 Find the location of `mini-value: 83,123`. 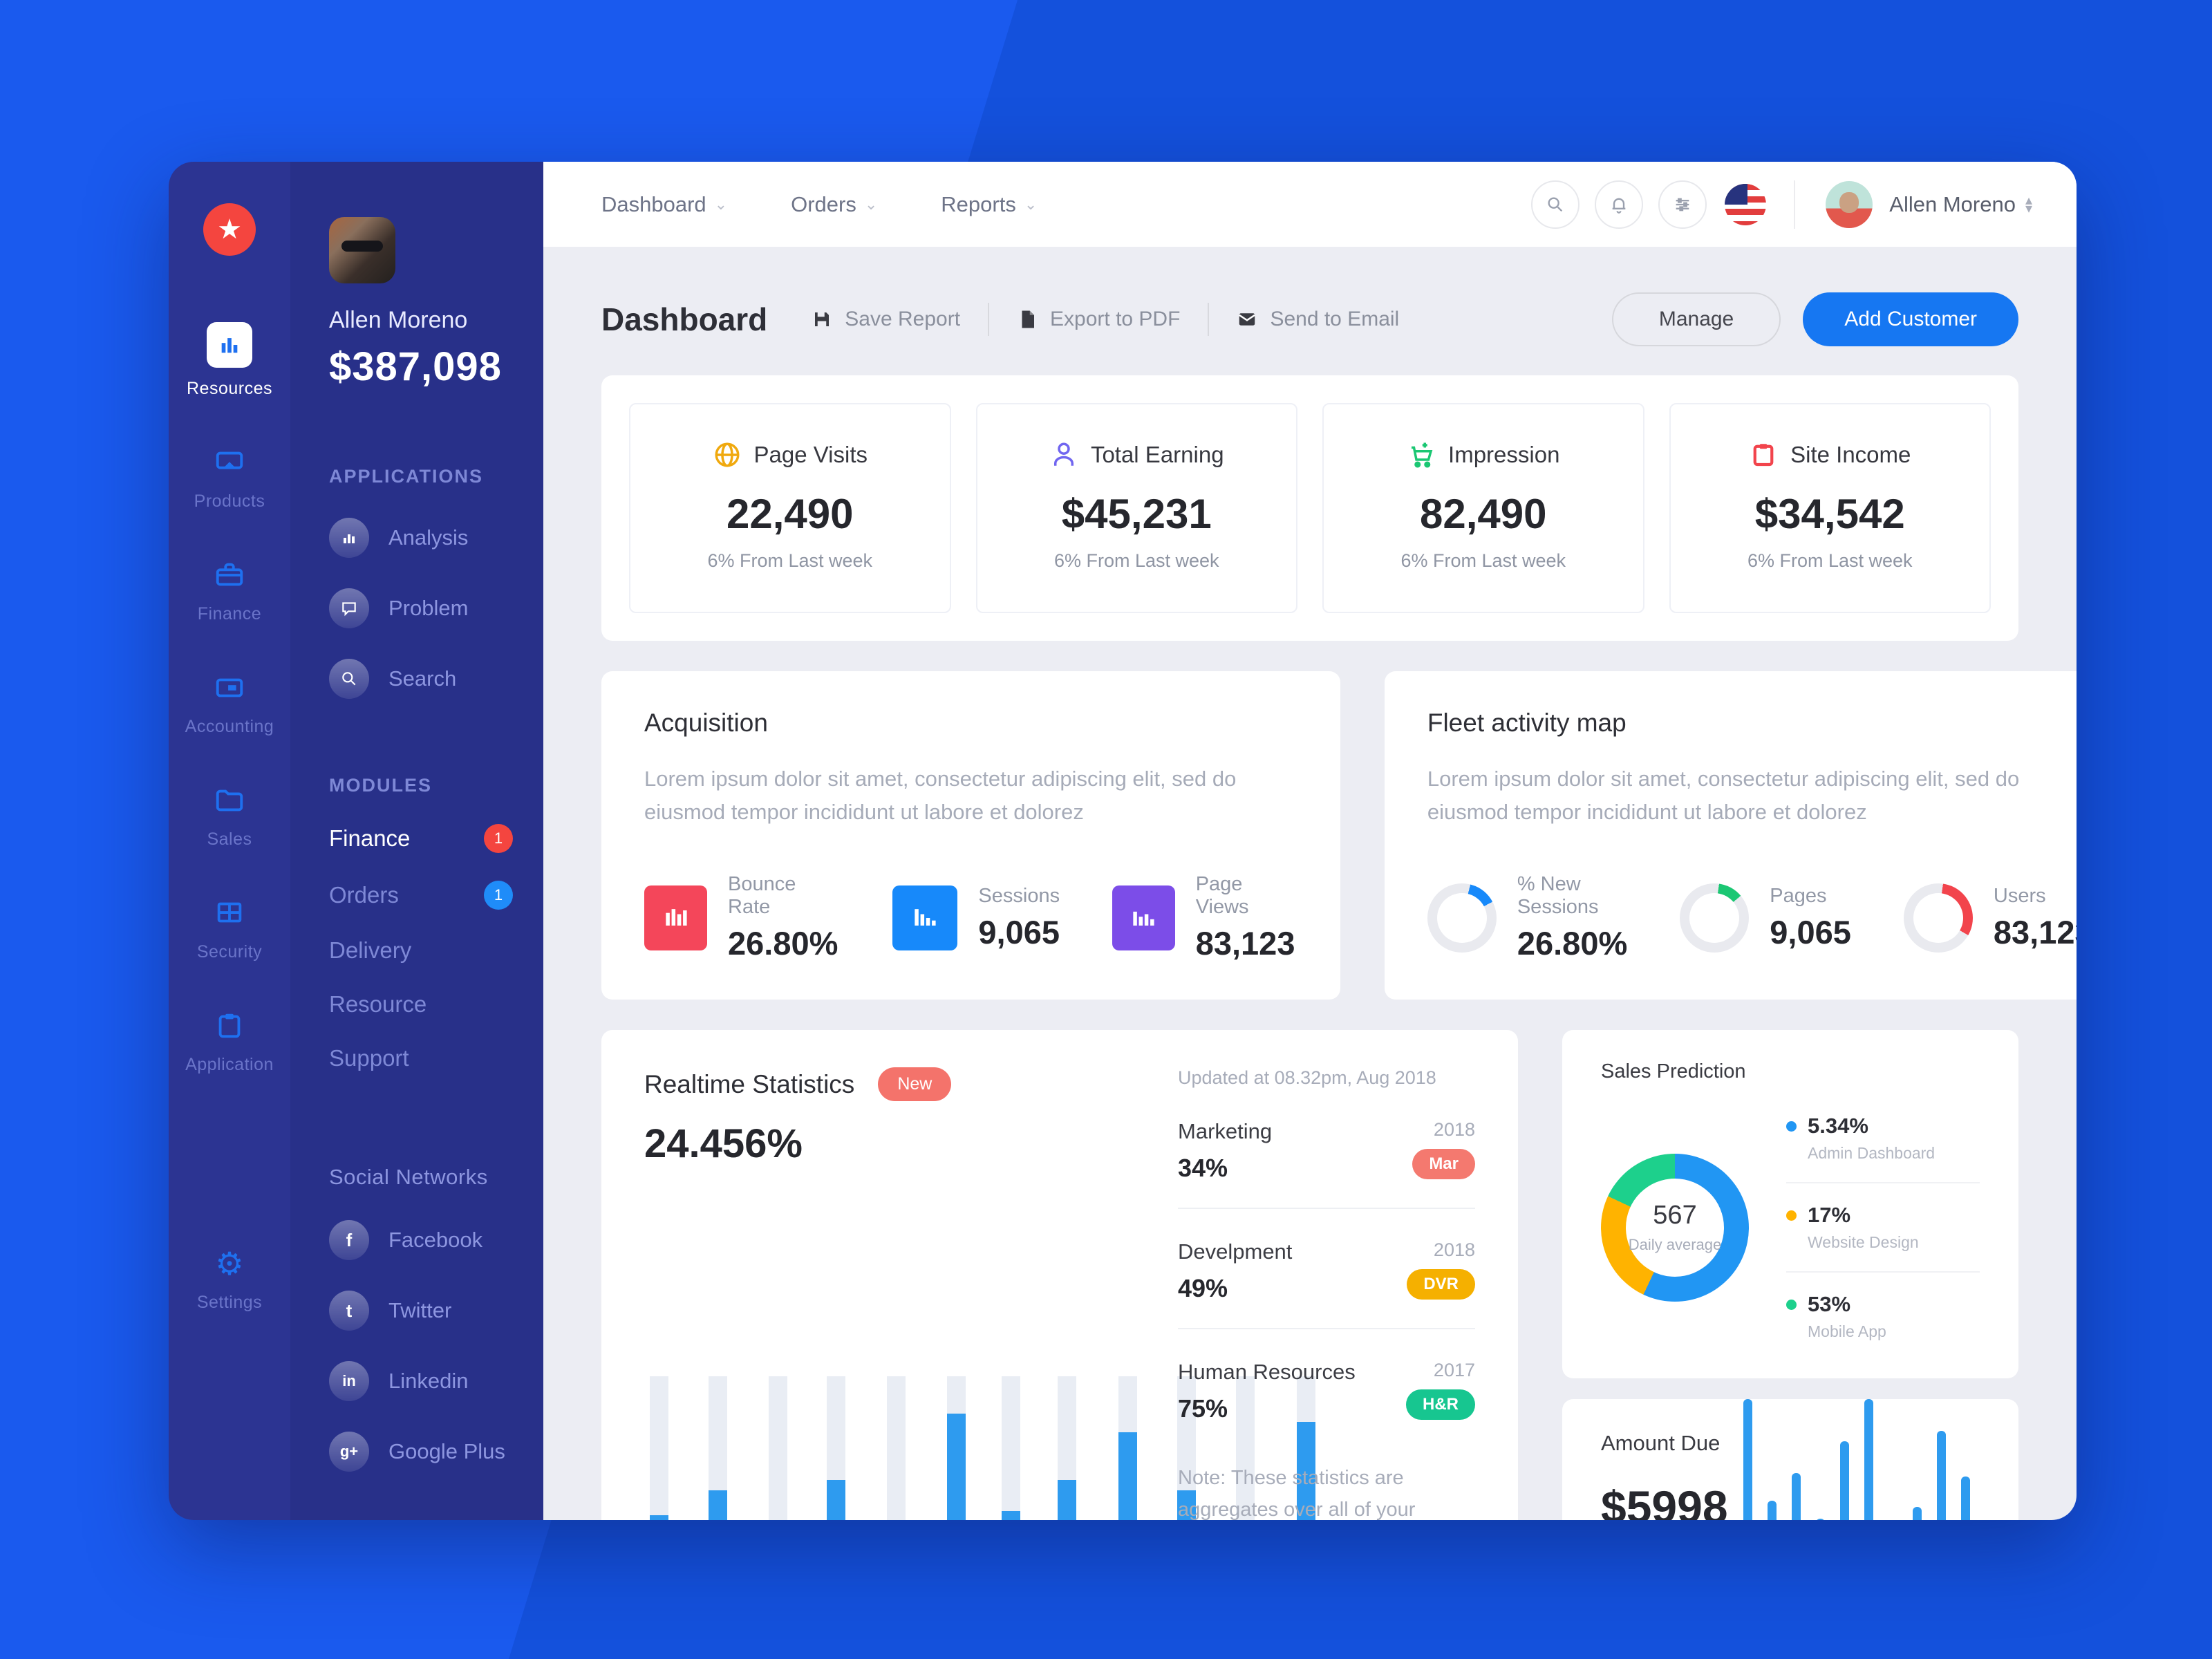

mini-value: 83,123 is located at coordinates (2035, 931).